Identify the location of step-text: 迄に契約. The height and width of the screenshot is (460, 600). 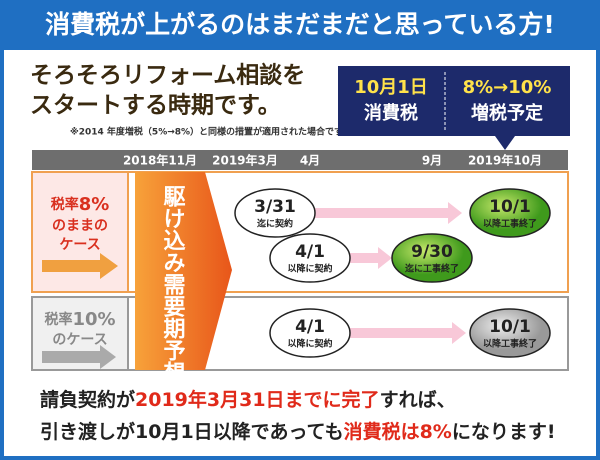
(275, 224).